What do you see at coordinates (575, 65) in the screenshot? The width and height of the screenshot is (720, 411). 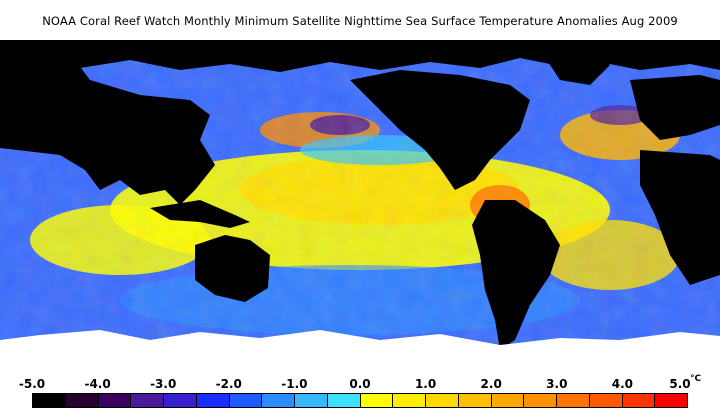 I see `greenland` at bounding box center [575, 65].